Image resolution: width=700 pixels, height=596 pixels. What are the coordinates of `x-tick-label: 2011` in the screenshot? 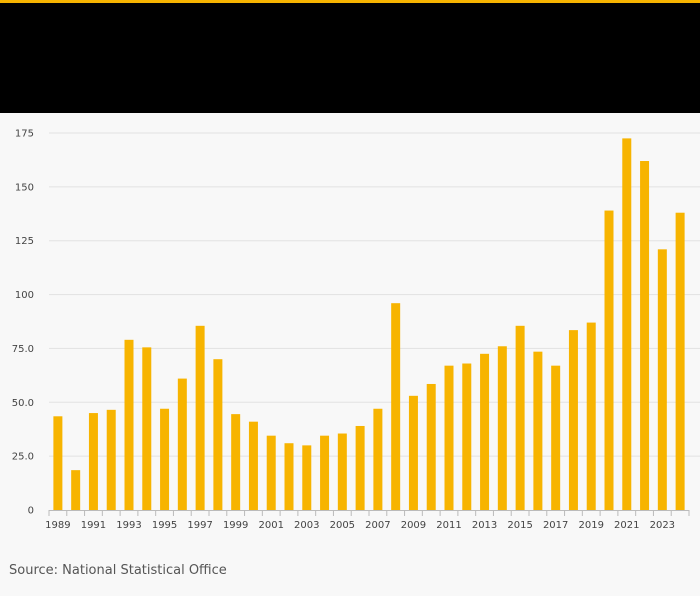 It's located at (448, 525).